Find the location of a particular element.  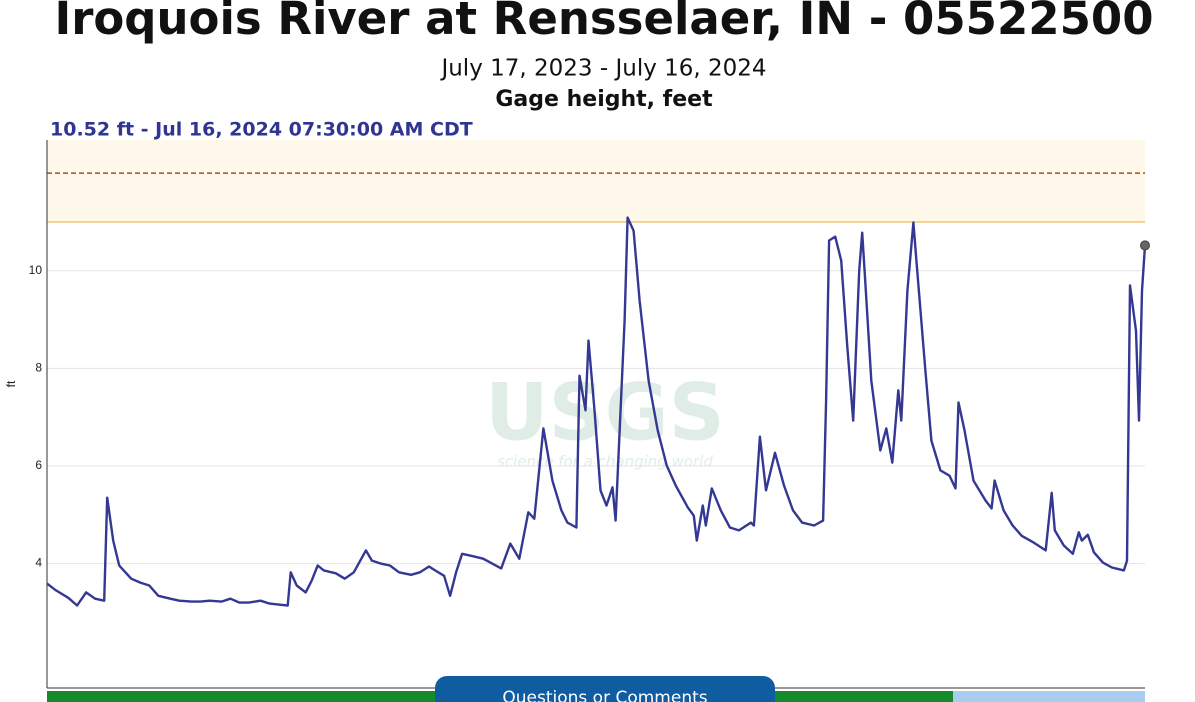

y-tick-label: 4 is located at coordinates (38, 563).